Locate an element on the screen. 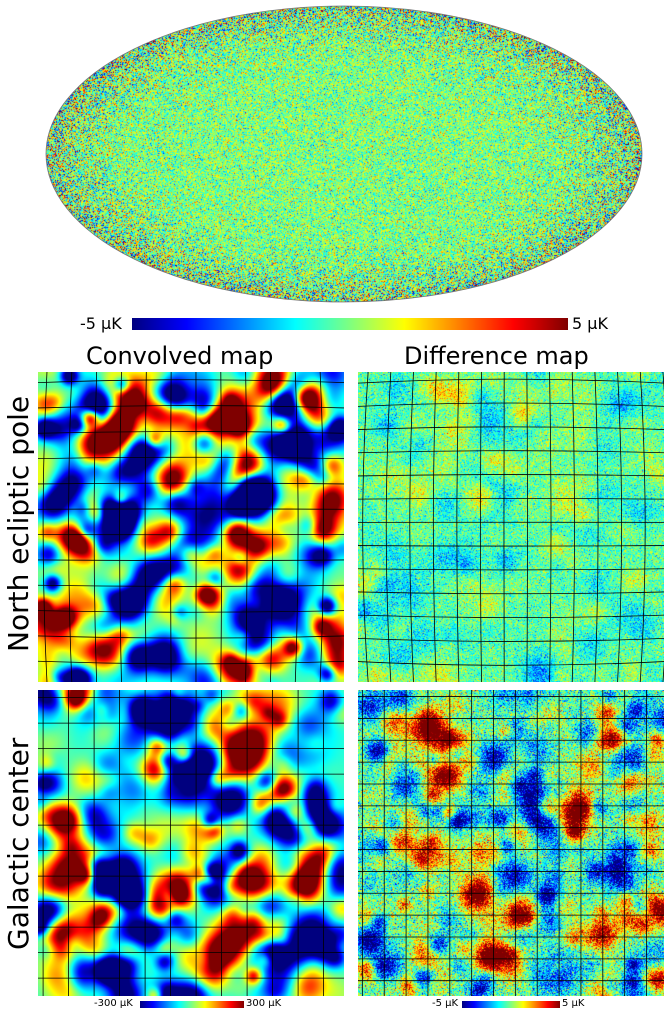  panel-gc-convolved is located at coordinates (191, 845).